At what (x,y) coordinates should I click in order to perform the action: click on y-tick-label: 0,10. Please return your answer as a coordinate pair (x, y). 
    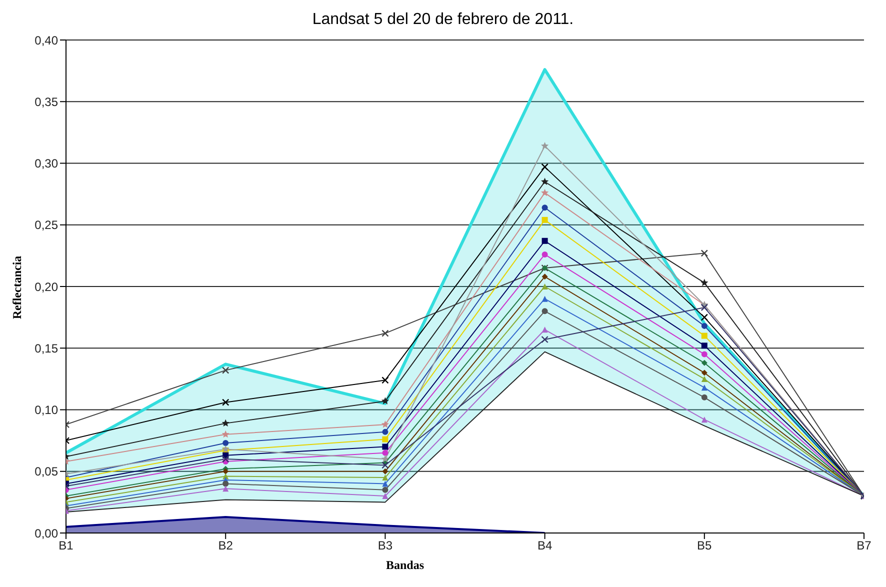
    Looking at the image, I should click on (46, 410).